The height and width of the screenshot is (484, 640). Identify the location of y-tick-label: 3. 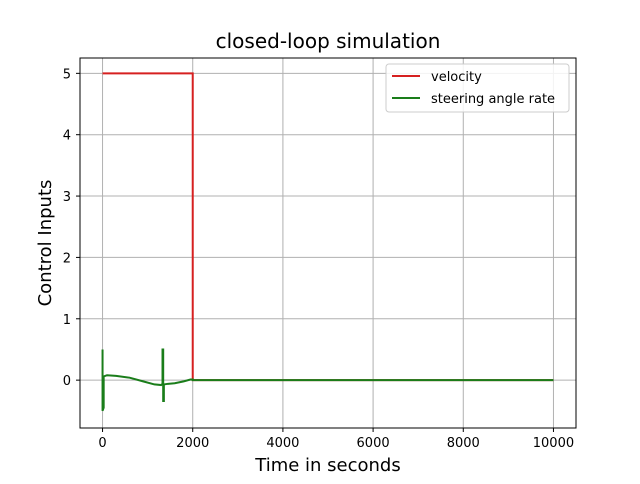
(67, 197).